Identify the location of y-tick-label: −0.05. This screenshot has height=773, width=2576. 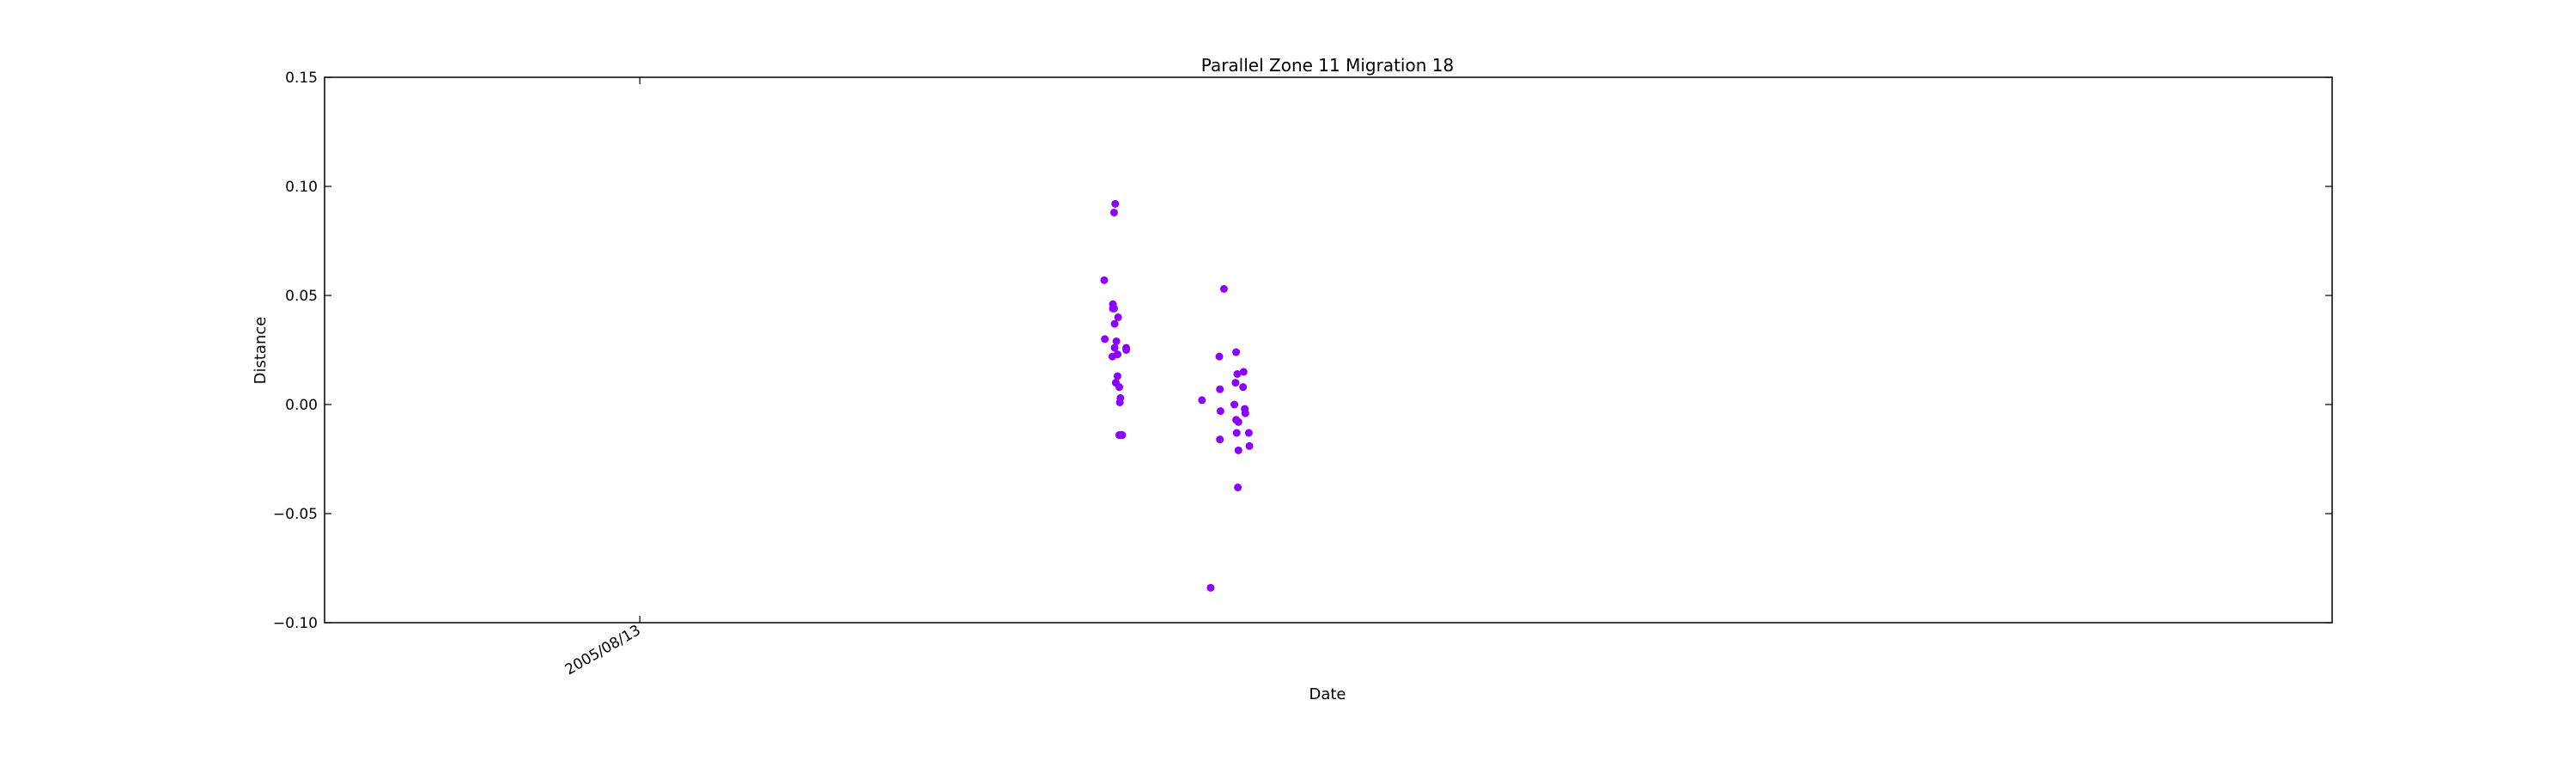
(295, 514).